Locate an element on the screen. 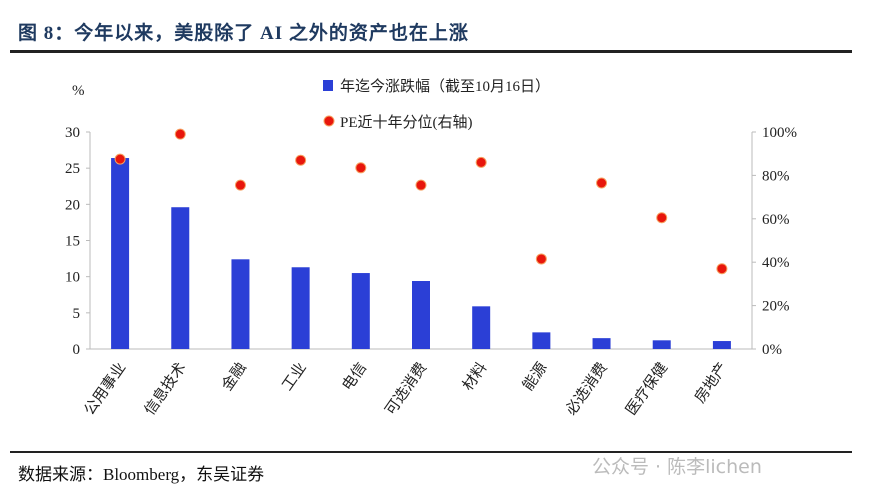  left-tick-label: 15 is located at coordinates (72, 242).